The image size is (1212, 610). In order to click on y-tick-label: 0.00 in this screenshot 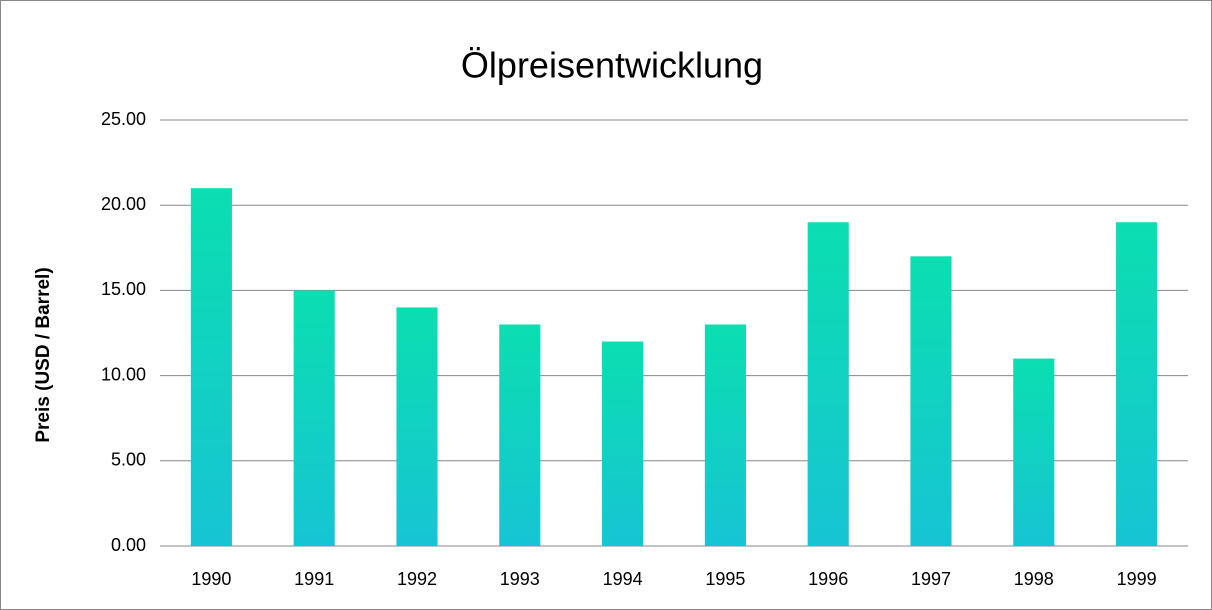, I will do `click(128, 545)`.